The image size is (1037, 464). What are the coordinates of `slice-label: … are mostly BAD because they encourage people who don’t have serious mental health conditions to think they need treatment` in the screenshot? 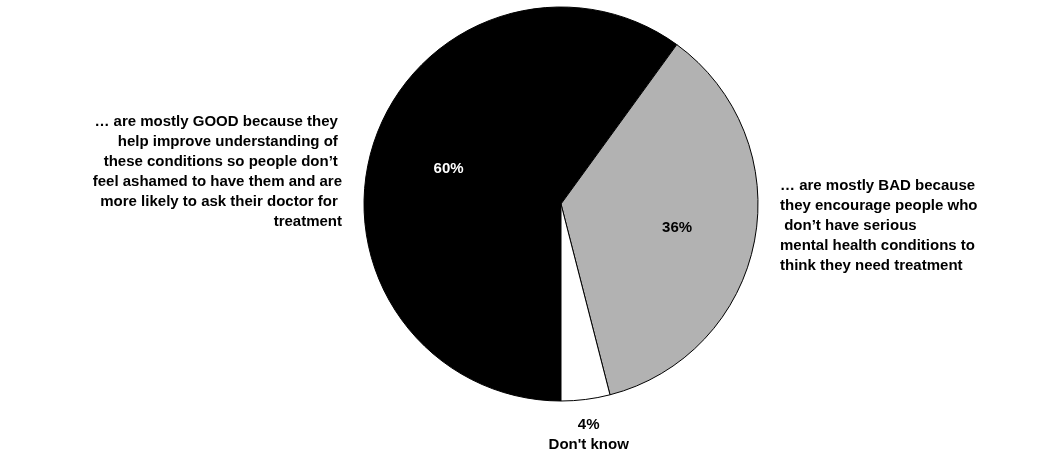 It's located at (880, 224).